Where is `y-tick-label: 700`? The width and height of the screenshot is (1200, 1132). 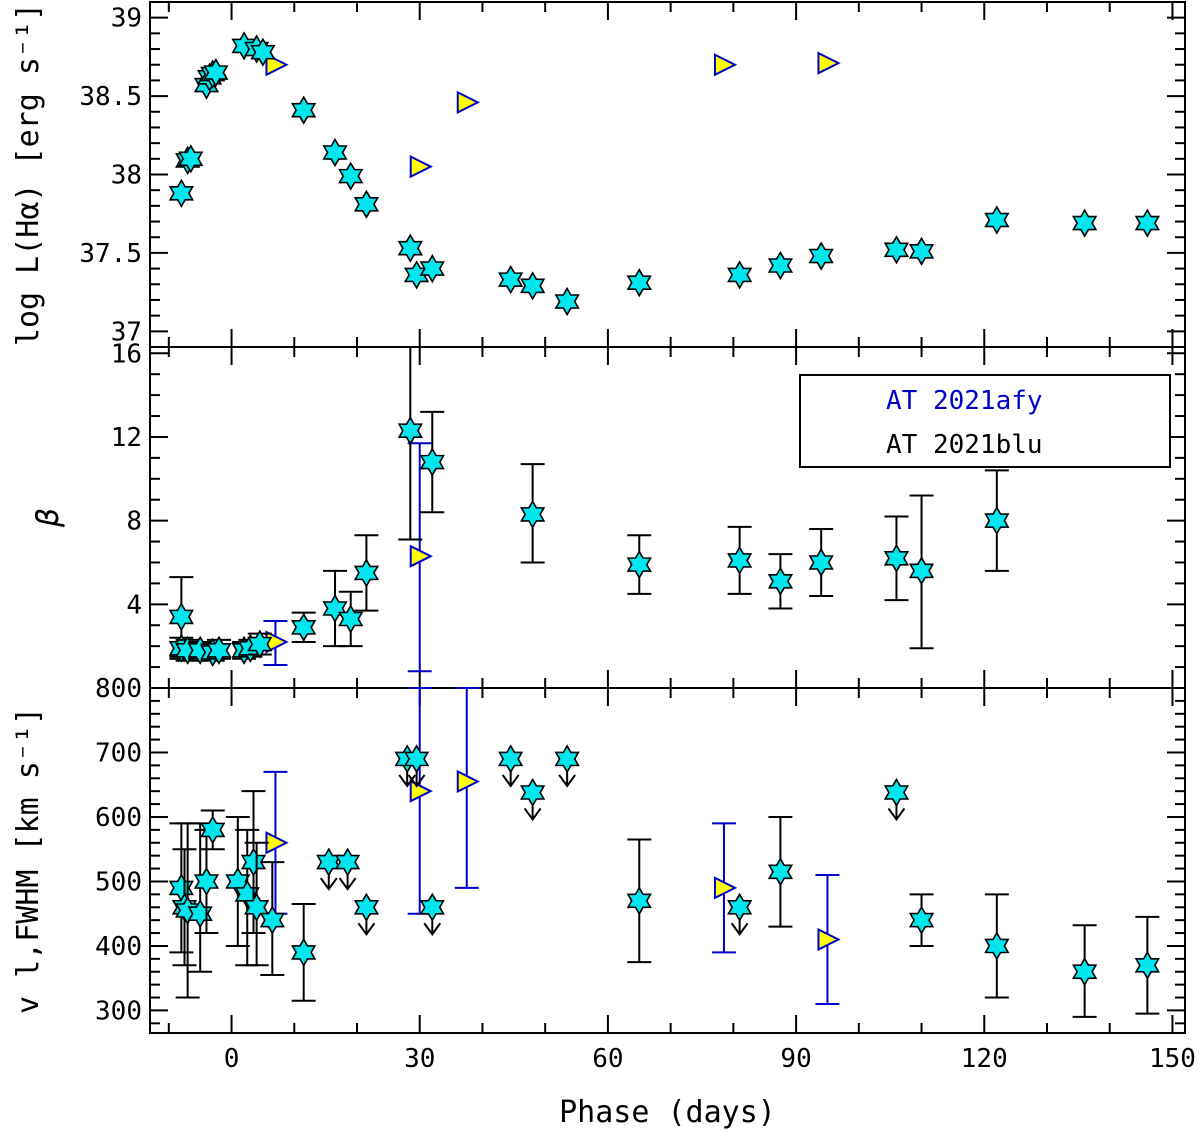
y-tick-label: 700 is located at coordinates (118, 753).